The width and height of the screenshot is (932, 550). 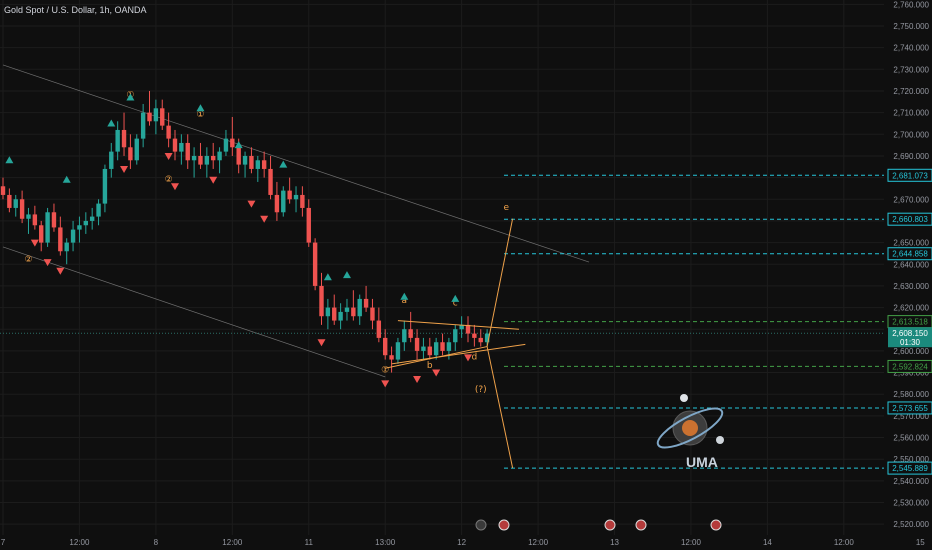 I want to click on level-tag-label: 2,681.073, so click(x=910, y=175).